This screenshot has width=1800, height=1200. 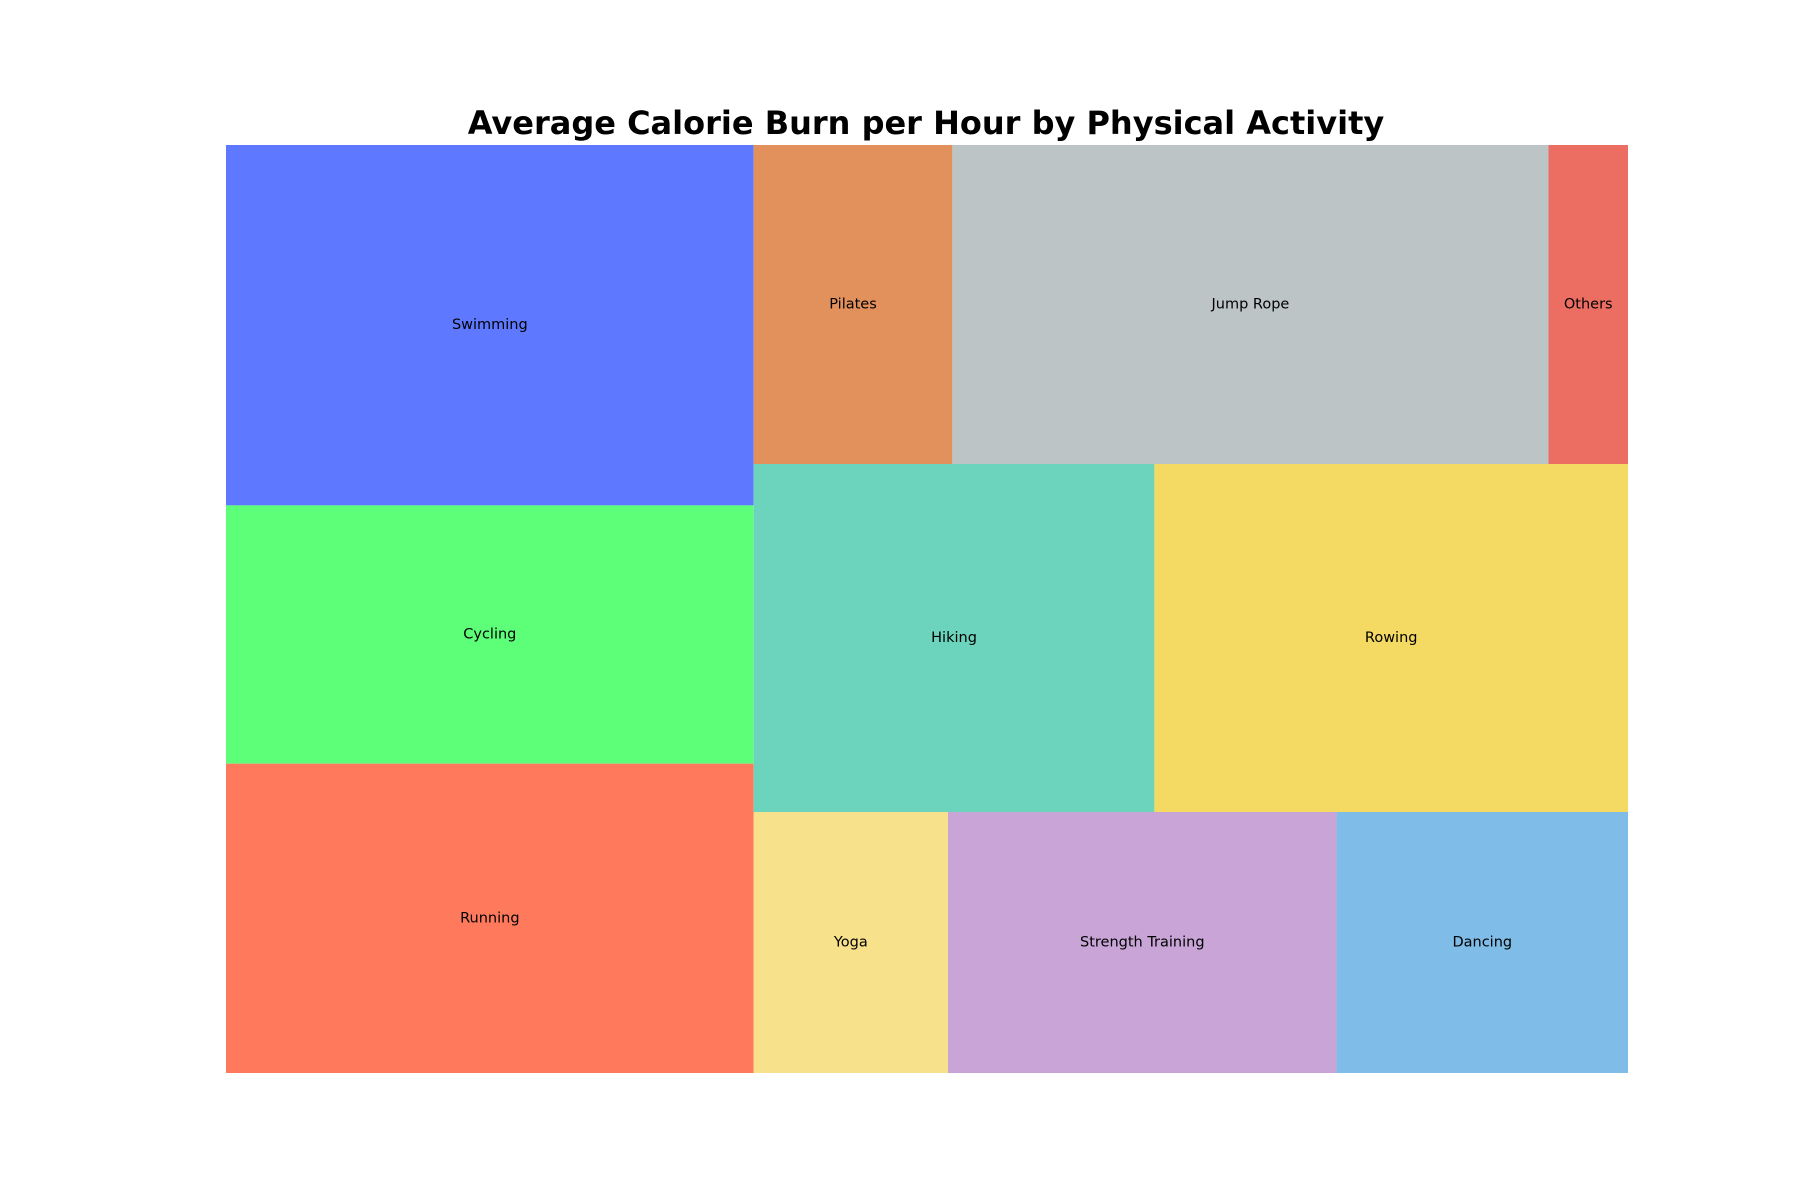 I want to click on tile-label-pilates: Pilates, so click(x=853, y=305).